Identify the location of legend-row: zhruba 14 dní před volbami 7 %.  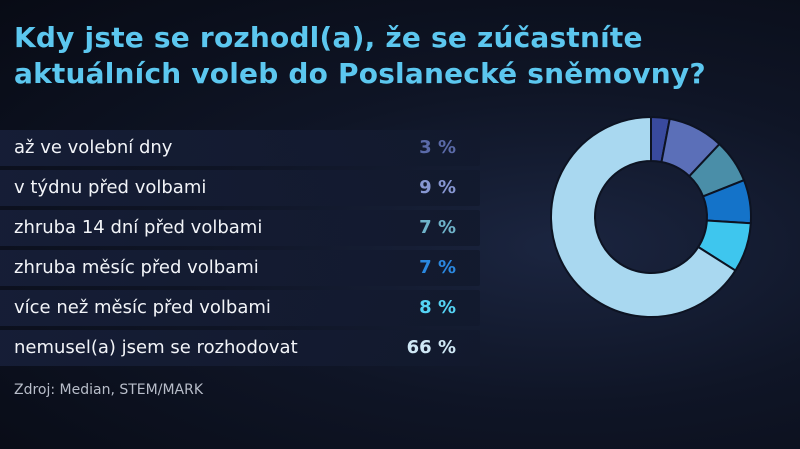
(240, 228).